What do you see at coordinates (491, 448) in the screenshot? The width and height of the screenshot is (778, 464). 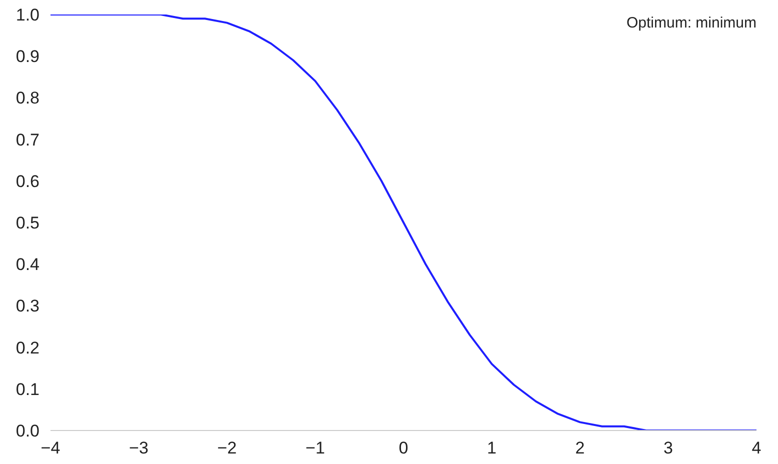 I see `x-tick-label: 1` at bounding box center [491, 448].